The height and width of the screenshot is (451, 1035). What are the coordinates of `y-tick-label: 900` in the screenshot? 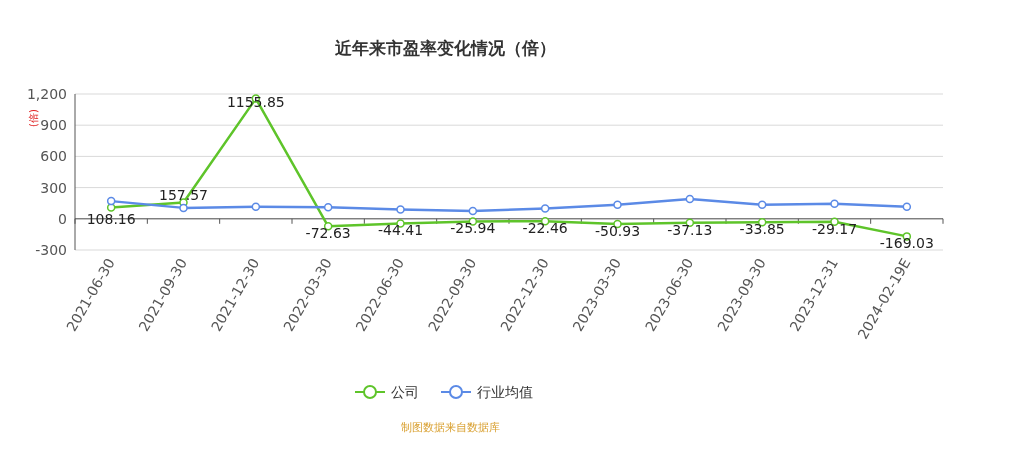 It's located at (53, 125).